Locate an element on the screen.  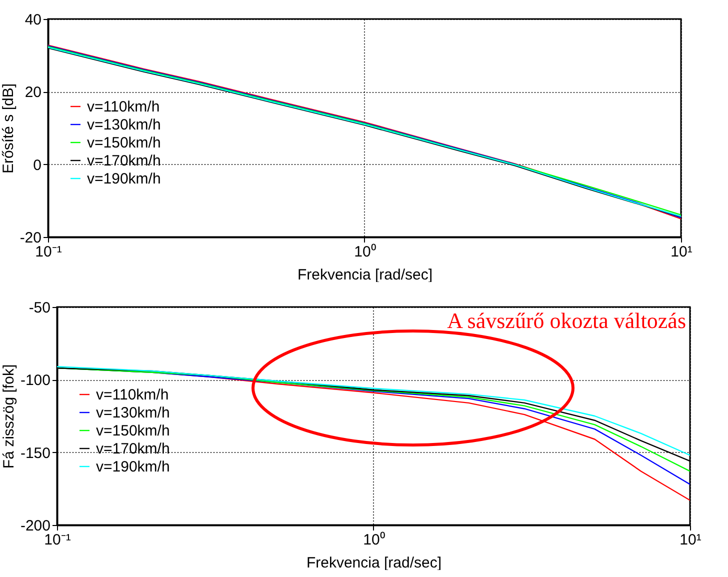
y-tick-label: -100 is located at coordinates (35, 381).